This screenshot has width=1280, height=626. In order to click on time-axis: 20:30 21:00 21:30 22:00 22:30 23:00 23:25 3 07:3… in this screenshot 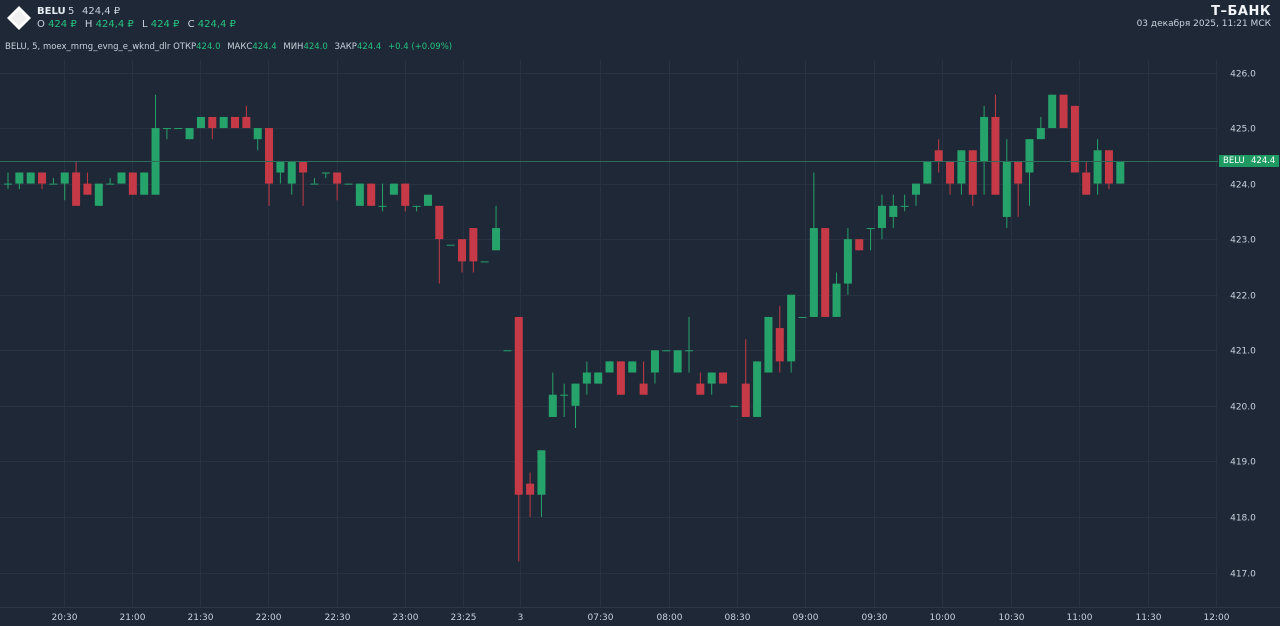, I will do `click(641, 618)`.